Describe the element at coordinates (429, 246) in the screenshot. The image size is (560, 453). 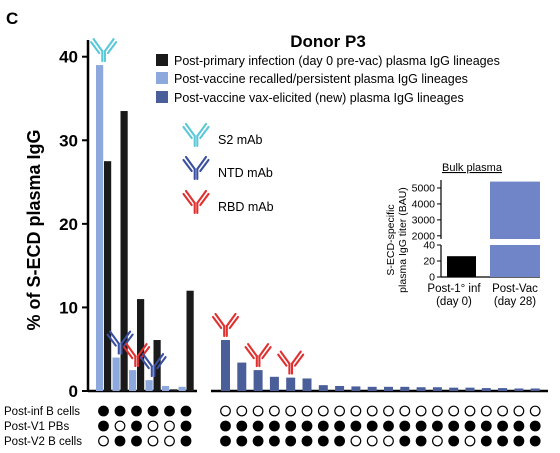
I see `inset-tick-label-lower-2: 40` at that location.